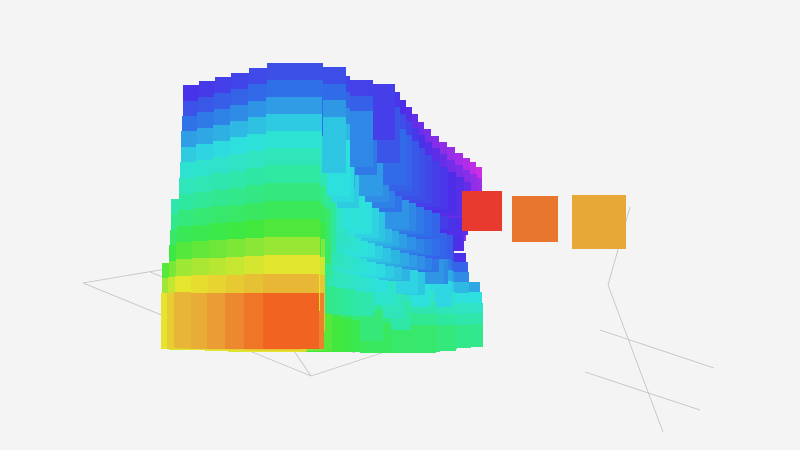 The width and height of the screenshot is (800, 450). Describe the element at coordinates (482, 211) in the screenshot. I see `red-cluster-marker` at that location.